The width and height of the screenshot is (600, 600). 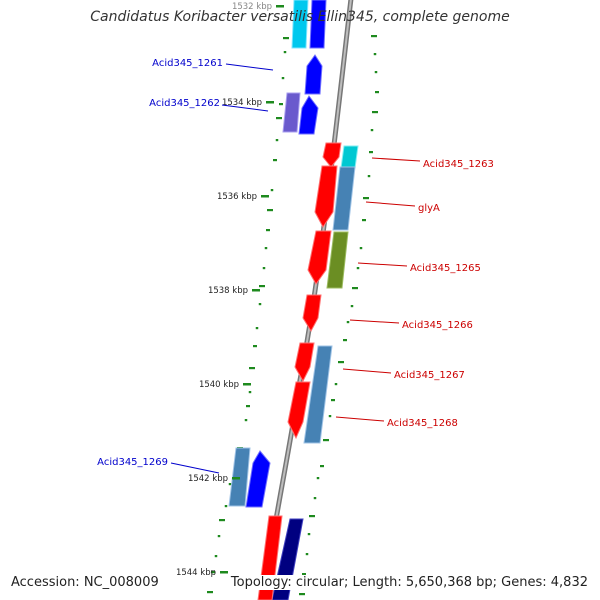 I want to click on gene-label: Acid345_1262, so click(x=184, y=103).